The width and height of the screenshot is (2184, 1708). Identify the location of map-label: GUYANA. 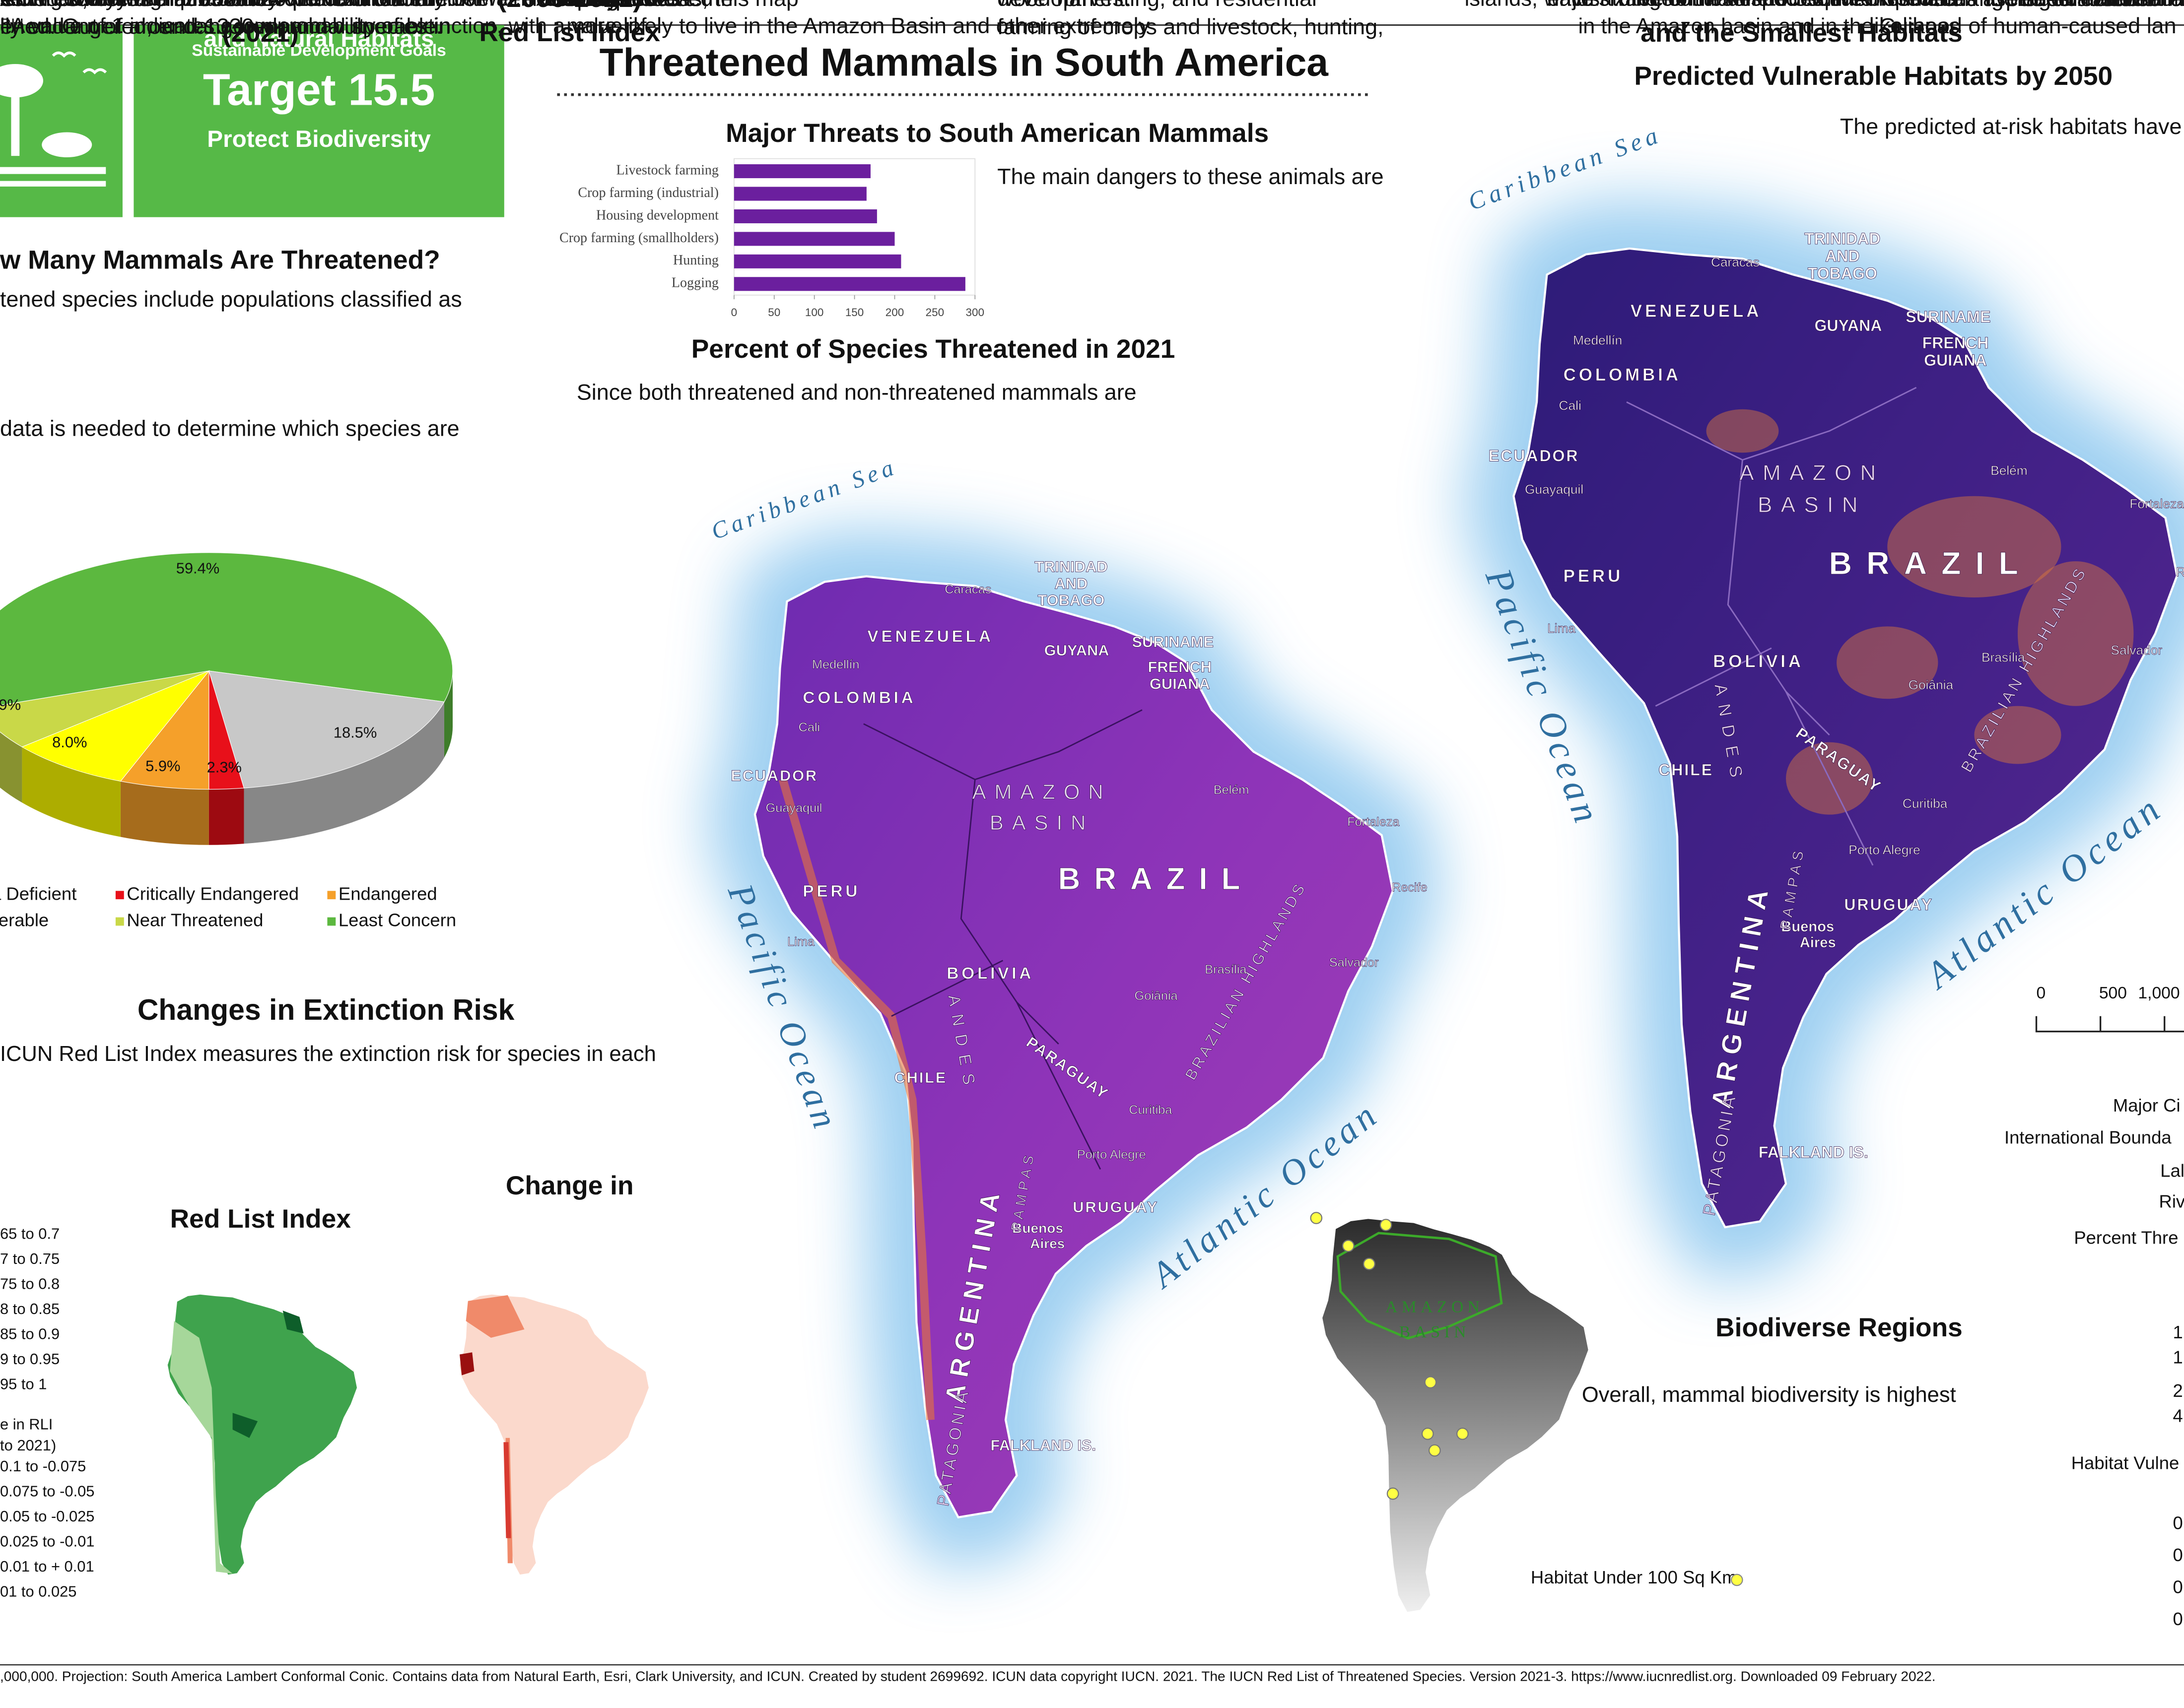
(1076, 651).